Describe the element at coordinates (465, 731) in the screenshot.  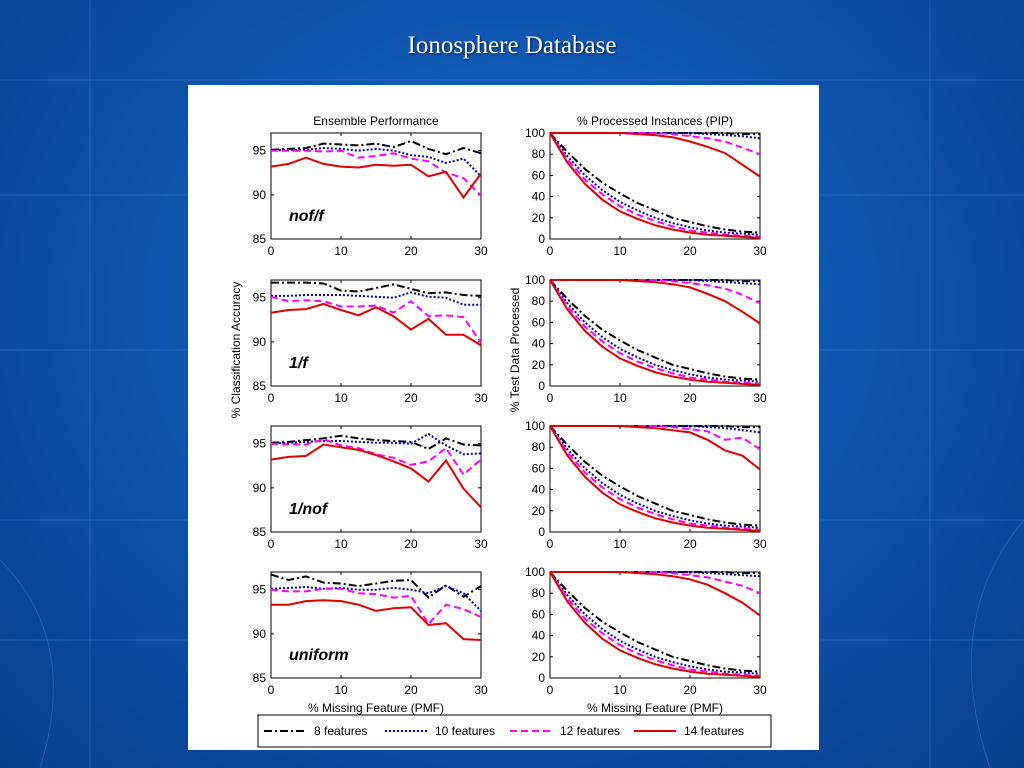
I see `legend-label: 10 features` at that location.